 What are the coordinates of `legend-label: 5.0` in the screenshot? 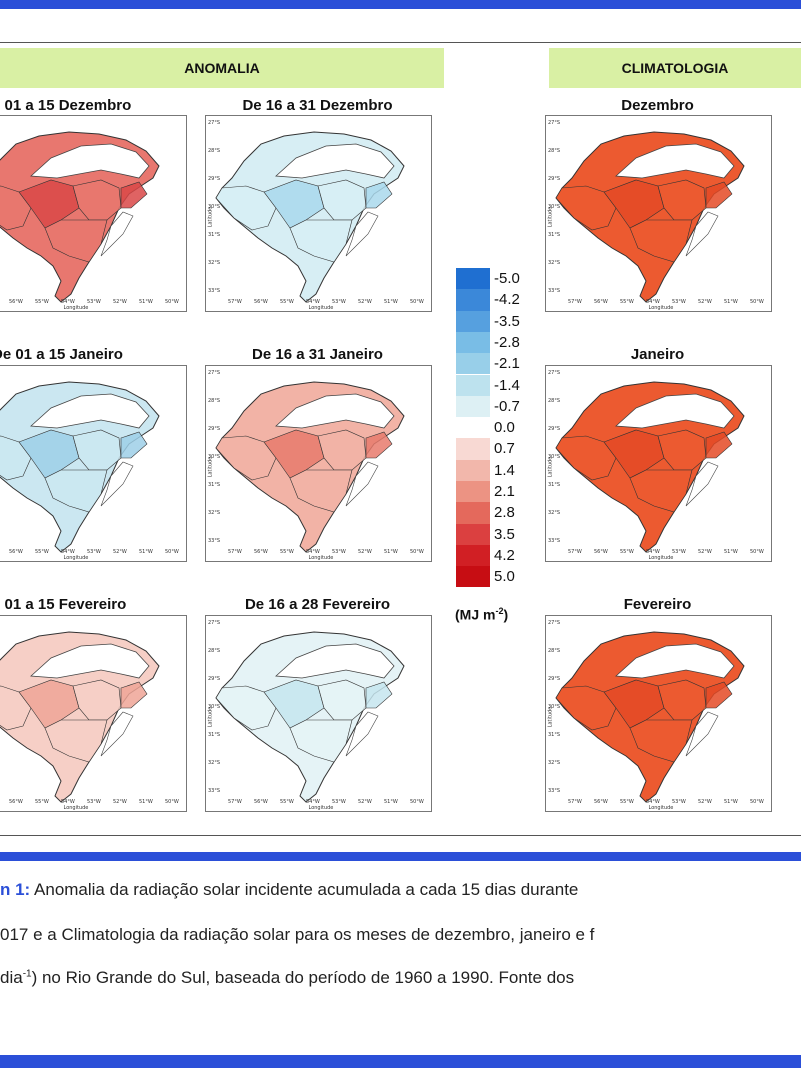 It's located at (504, 577).